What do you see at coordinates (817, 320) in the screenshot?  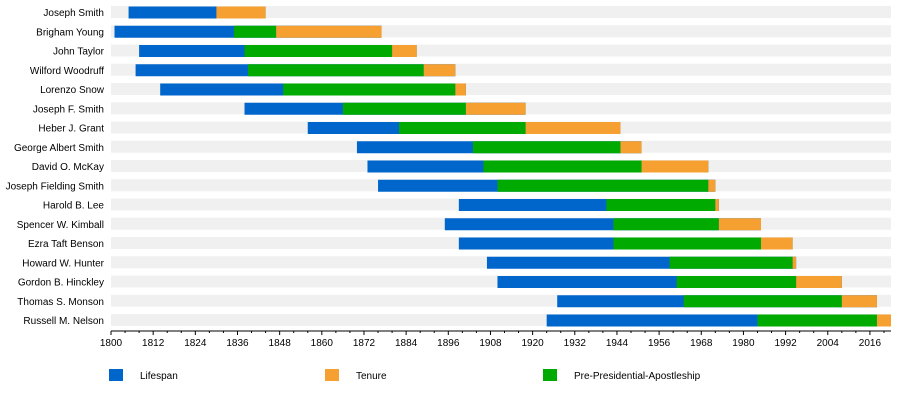 I see `pre-presidential-apostleship-bar-russell-m-nelson` at bounding box center [817, 320].